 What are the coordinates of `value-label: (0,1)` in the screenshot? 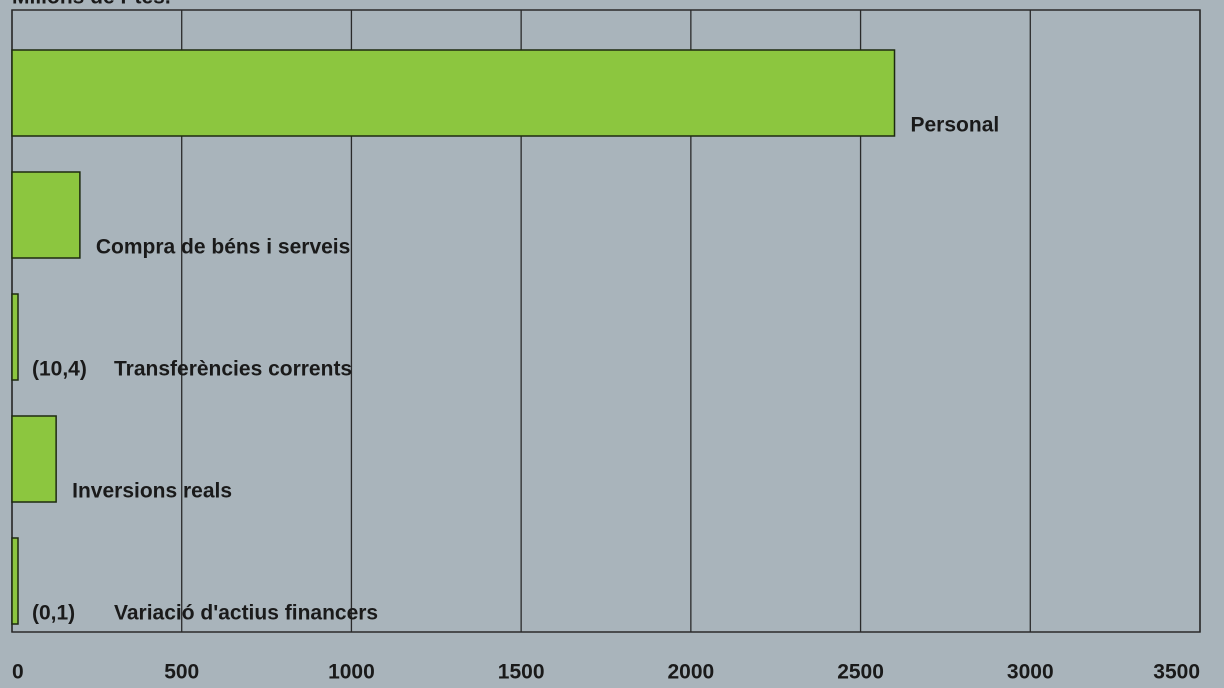 It's located at (53, 613).